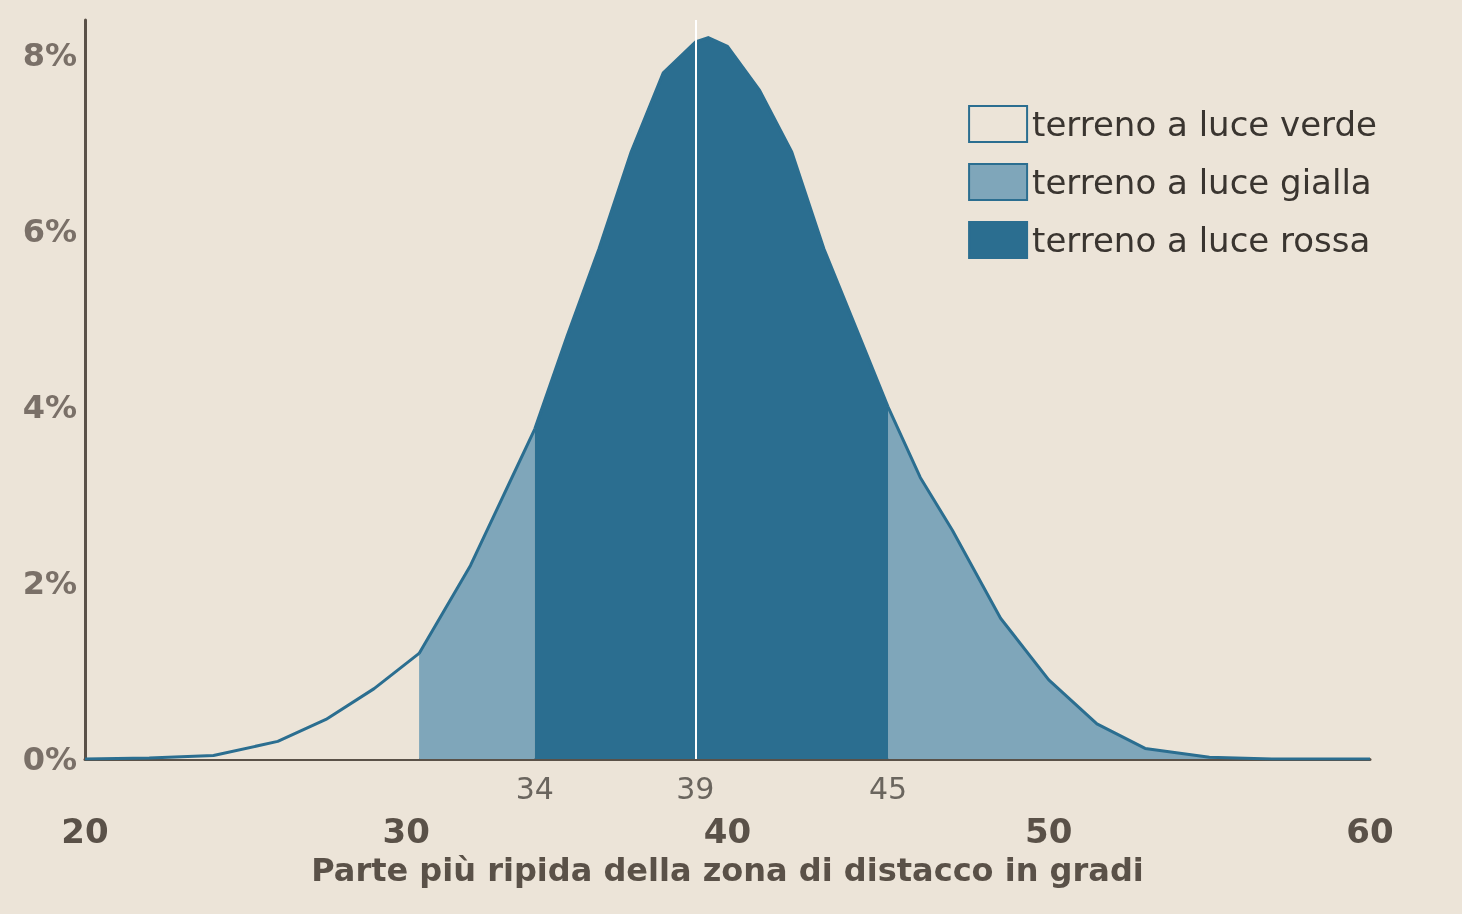  I want to click on y-tick-label: 6%, so click(49, 231).